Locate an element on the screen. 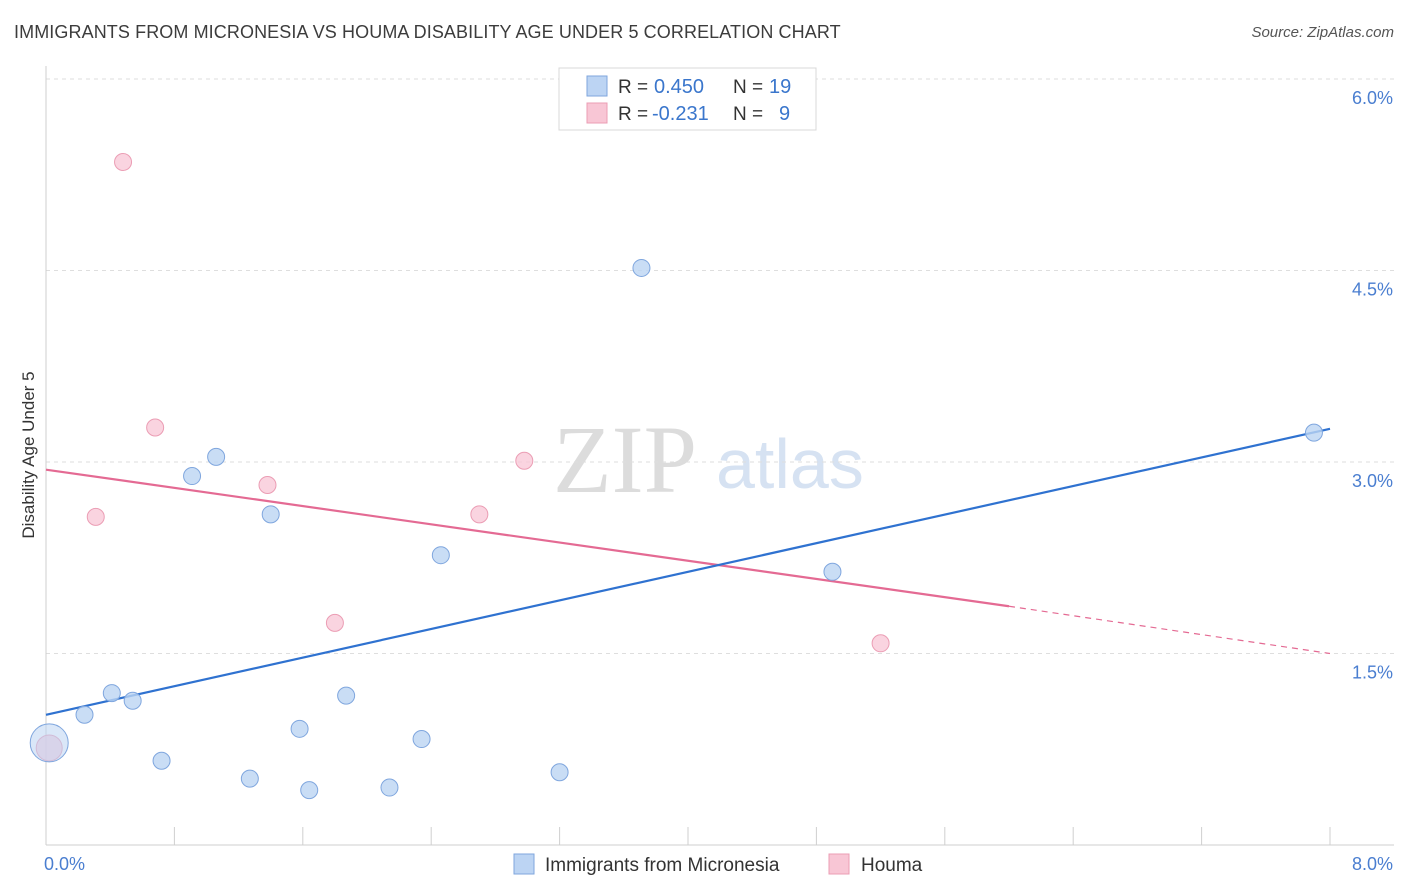 The height and width of the screenshot is (892, 1406). bottom-legend-label-micronesia: Immigrants from Micronesia is located at coordinates (662, 865).